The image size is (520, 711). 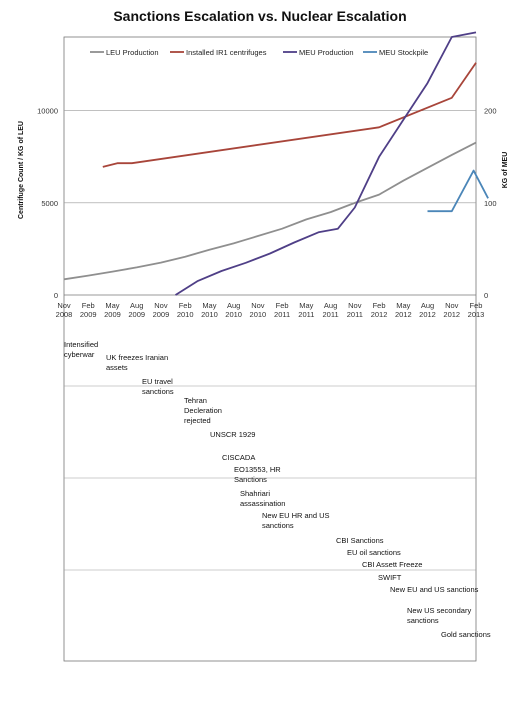 What do you see at coordinates (64, 310) in the screenshot?
I see `x-tick-label: Nov 2008` at bounding box center [64, 310].